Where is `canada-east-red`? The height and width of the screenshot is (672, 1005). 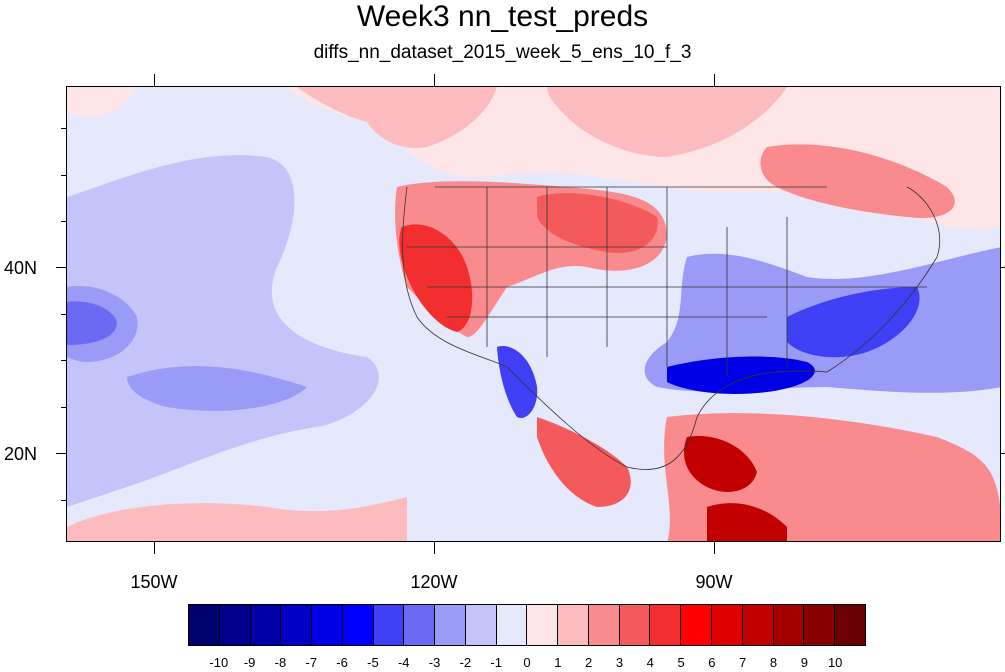
canada-east-red is located at coordinates (857, 181).